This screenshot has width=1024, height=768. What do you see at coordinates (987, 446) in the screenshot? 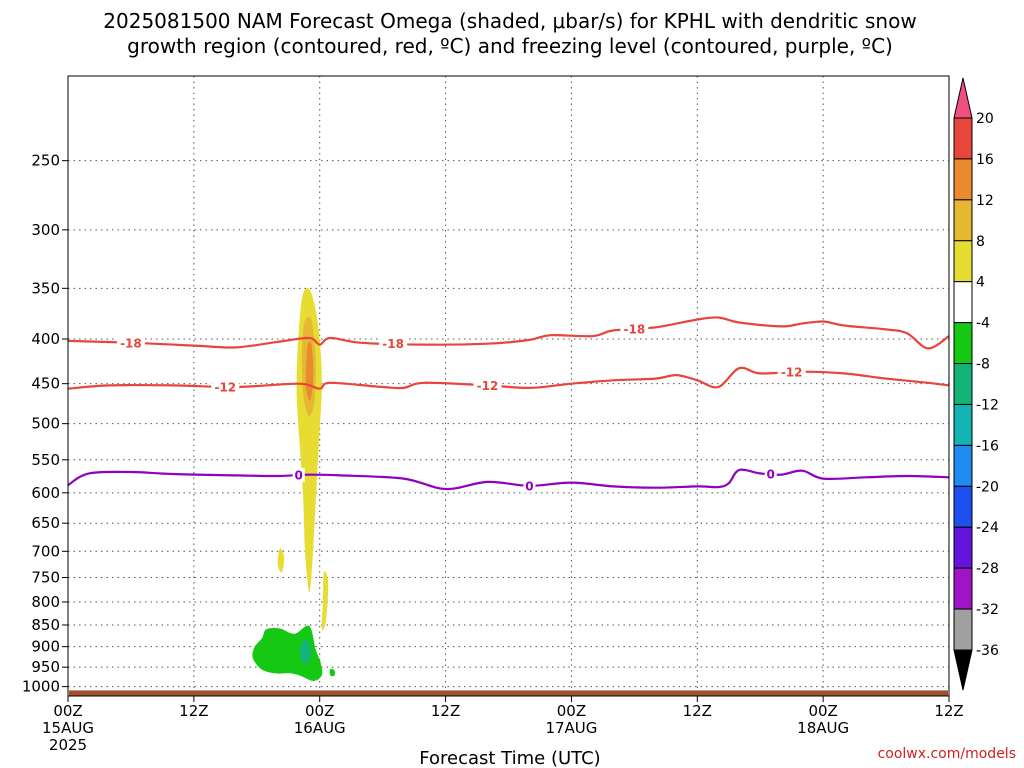
I see `colorbar-label: -16` at bounding box center [987, 446].